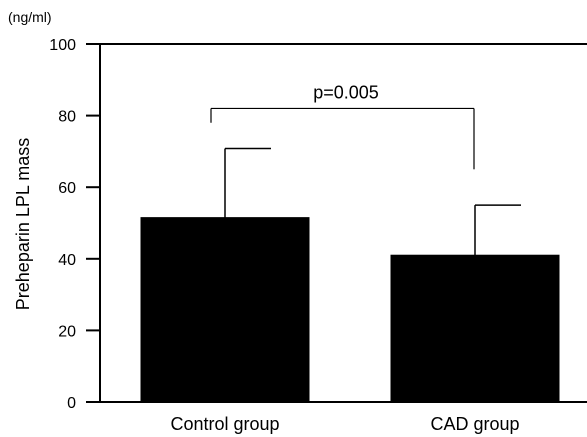 Image resolution: width=587 pixels, height=437 pixels. Describe the element at coordinates (346, 92) in the screenshot. I see `p-value-label: p=0.005` at that location.